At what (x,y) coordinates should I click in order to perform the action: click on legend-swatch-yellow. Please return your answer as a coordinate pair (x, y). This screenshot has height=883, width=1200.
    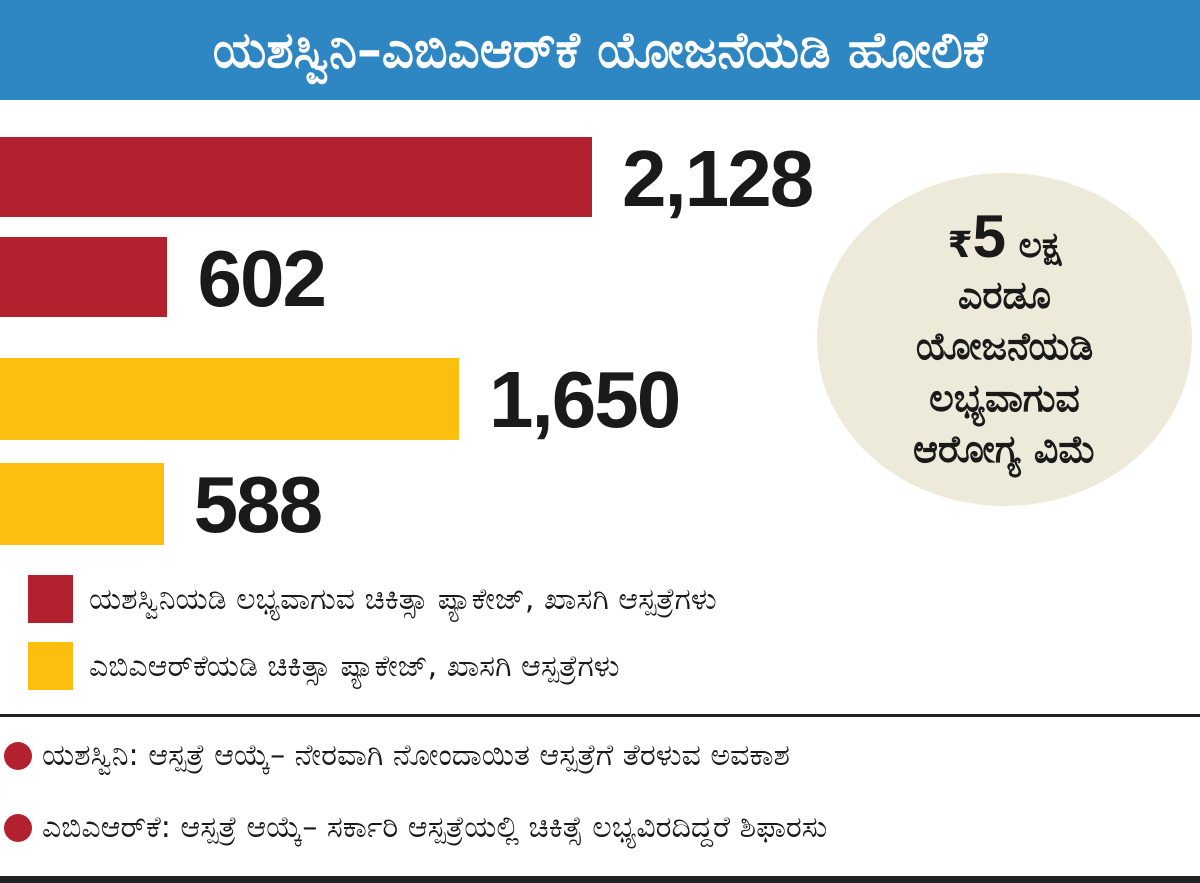
    Looking at the image, I should click on (50, 666).